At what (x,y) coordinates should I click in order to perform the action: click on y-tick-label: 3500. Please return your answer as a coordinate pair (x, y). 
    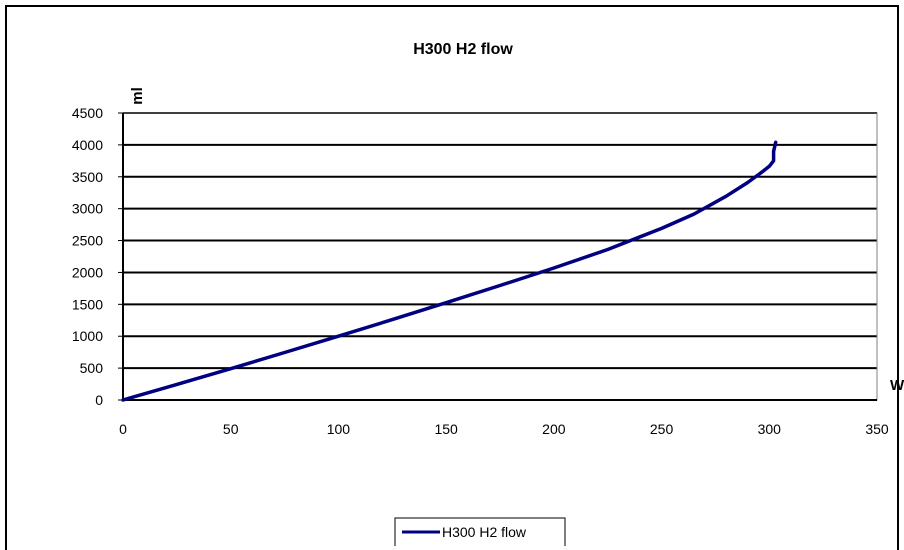
    Looking at the image, I should click on (87, 177).